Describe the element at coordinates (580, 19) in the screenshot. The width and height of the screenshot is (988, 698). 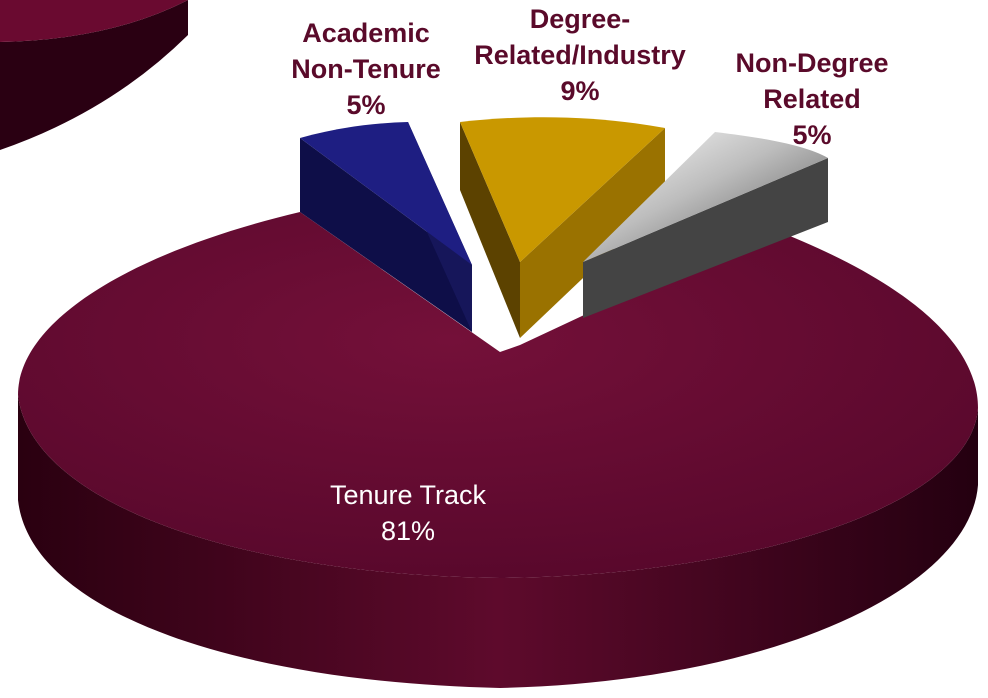
I see `degree-related-label-line1: Degree-` at that location.